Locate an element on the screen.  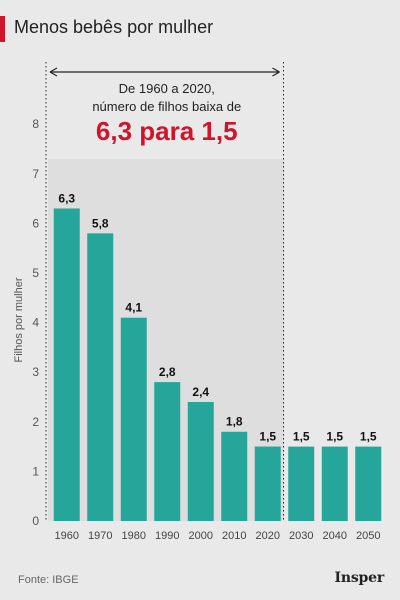
y-tick-label: 4 is located at coordinates (35, 323).